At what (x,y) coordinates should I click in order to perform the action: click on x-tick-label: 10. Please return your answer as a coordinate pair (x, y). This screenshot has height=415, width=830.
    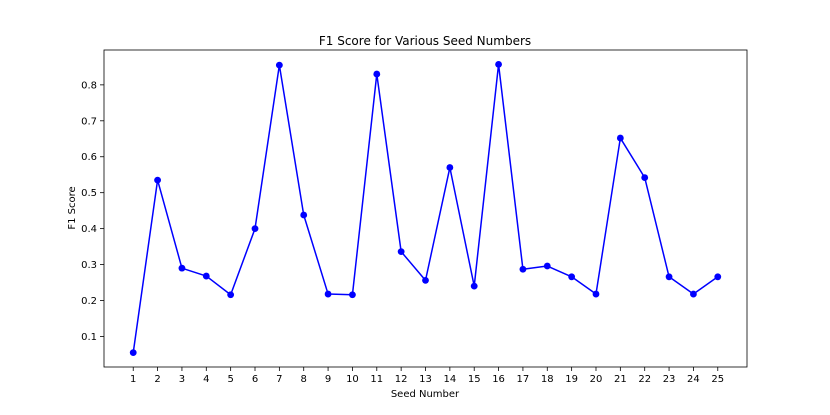
    Looking at the image, I should click on (352, 379).